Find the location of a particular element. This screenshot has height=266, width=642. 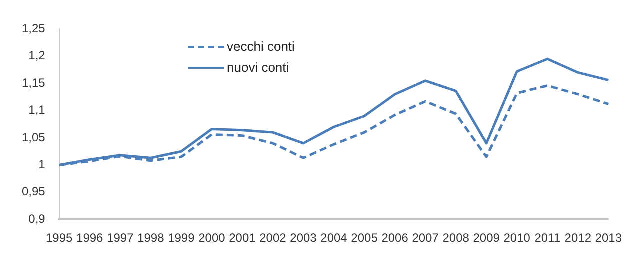

x-tick-label: 2001 is located at coordinates (242, 238).